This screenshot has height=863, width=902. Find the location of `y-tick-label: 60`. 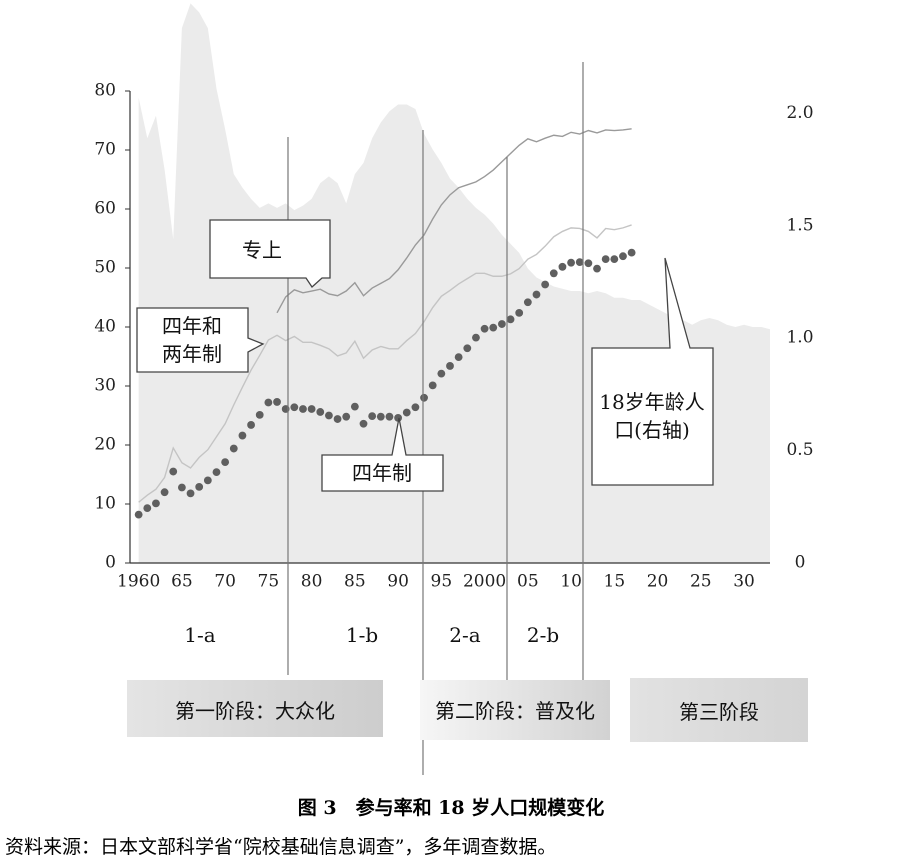

y-tick-label: 60 is located at coordinates (105, 209).